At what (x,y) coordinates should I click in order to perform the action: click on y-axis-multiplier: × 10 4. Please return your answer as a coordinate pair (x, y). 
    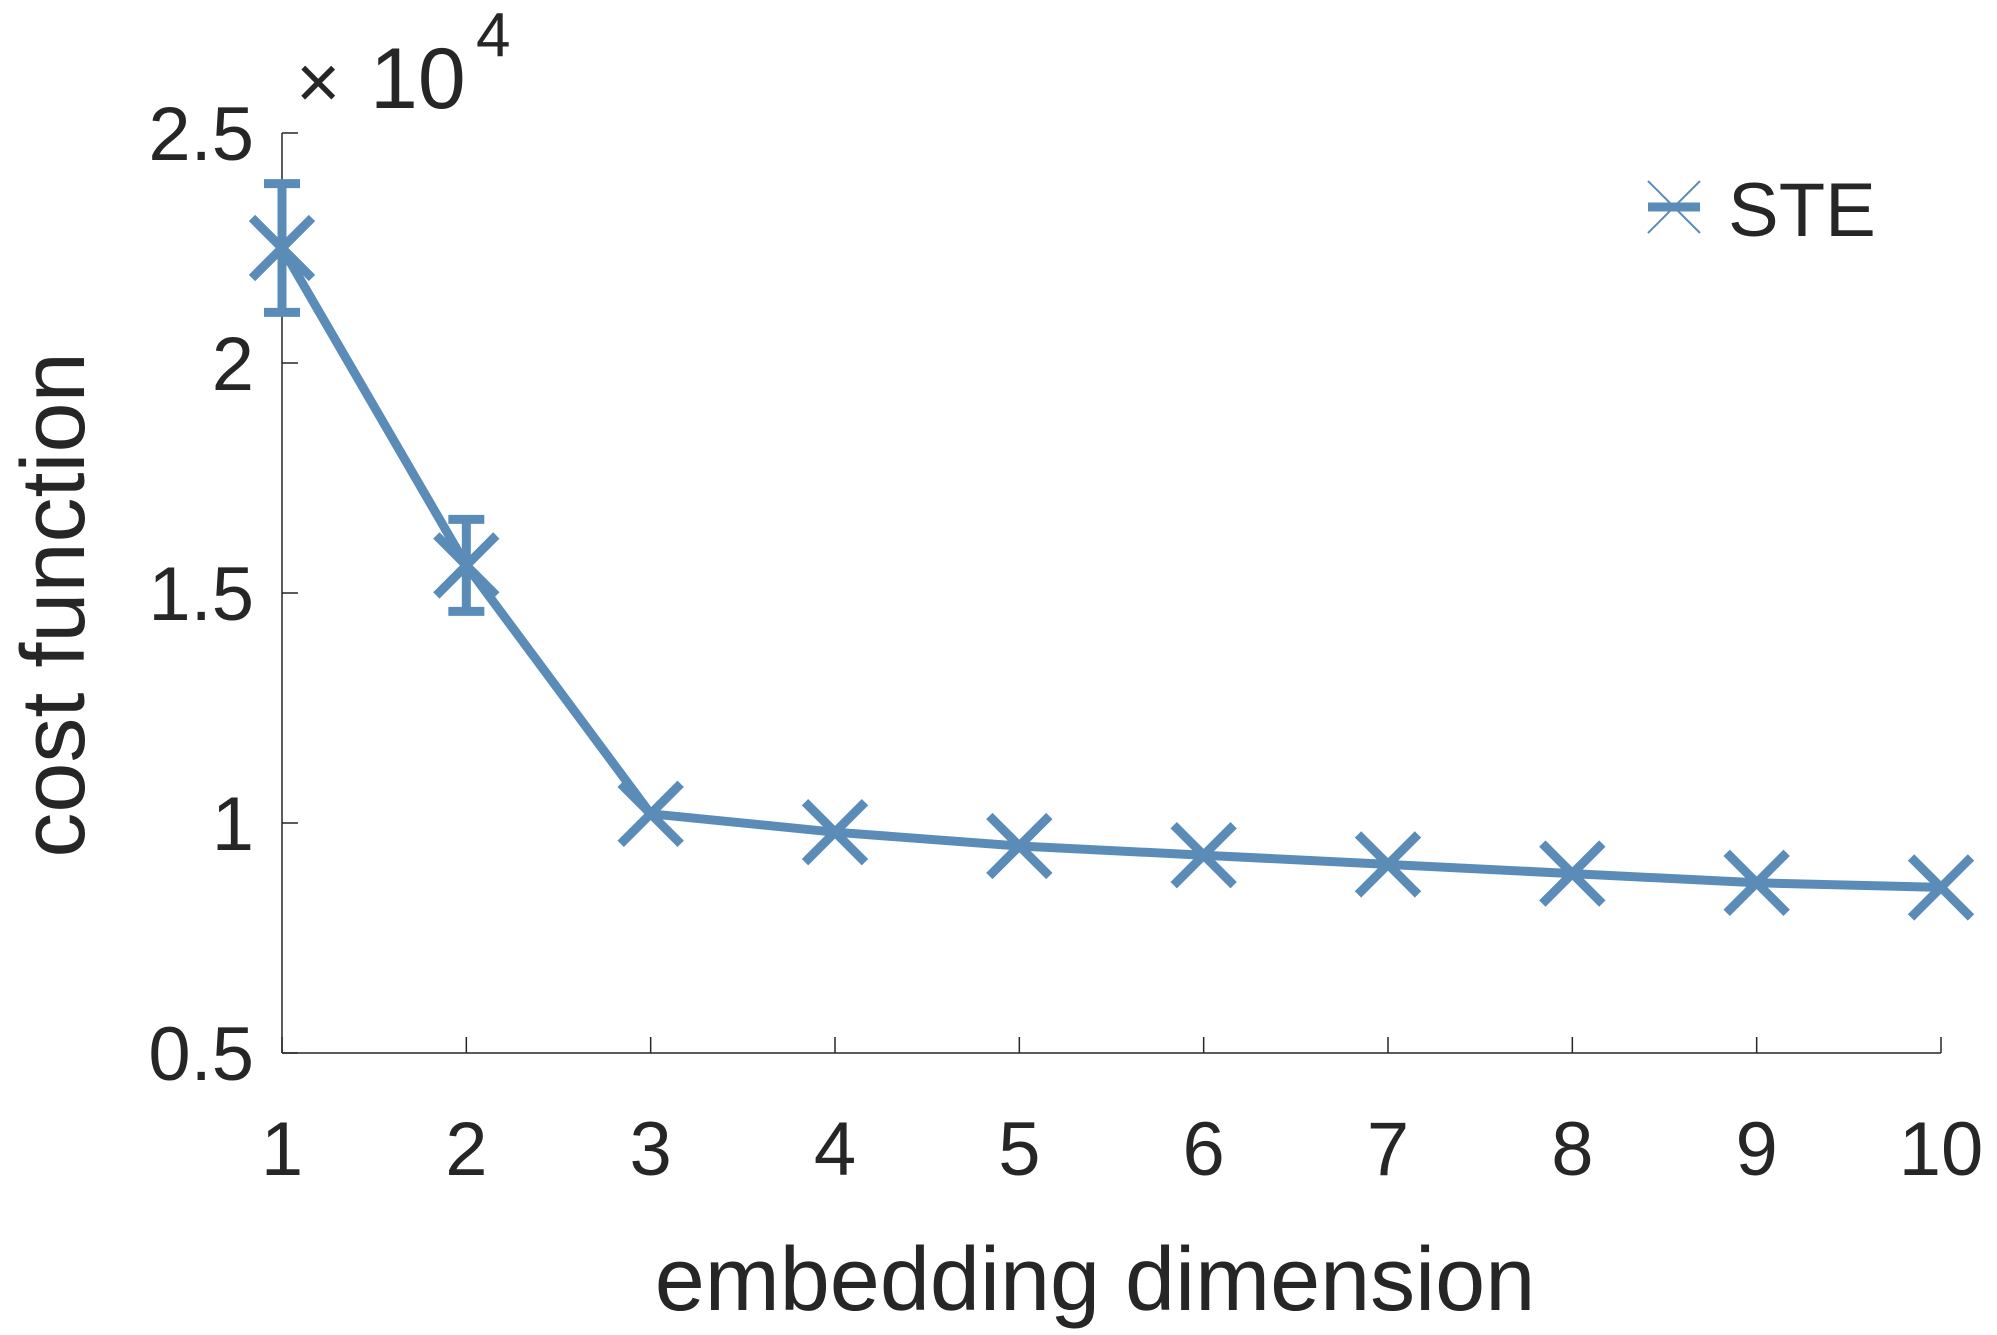
    Looking at the image, I should click on (403, 64).